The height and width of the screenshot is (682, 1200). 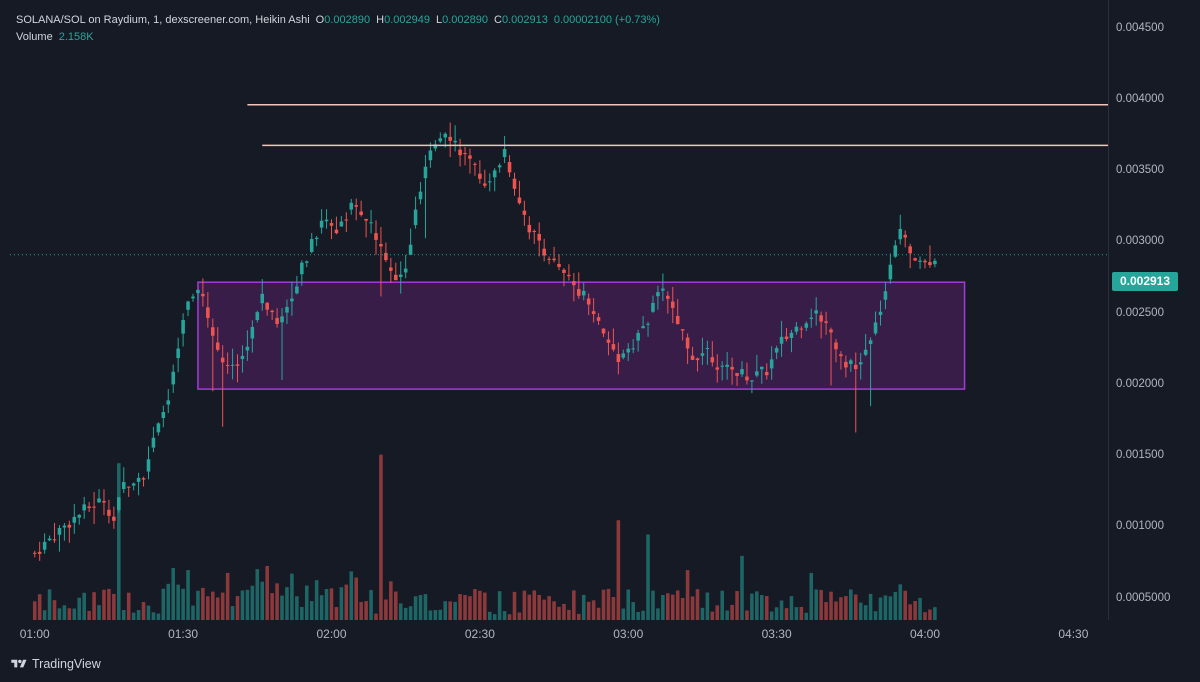 What do you see at coordinates (1140, 312) in the screenshot?
I see `price-tick-label: 0.002500` at bounding box center [1140, 312].